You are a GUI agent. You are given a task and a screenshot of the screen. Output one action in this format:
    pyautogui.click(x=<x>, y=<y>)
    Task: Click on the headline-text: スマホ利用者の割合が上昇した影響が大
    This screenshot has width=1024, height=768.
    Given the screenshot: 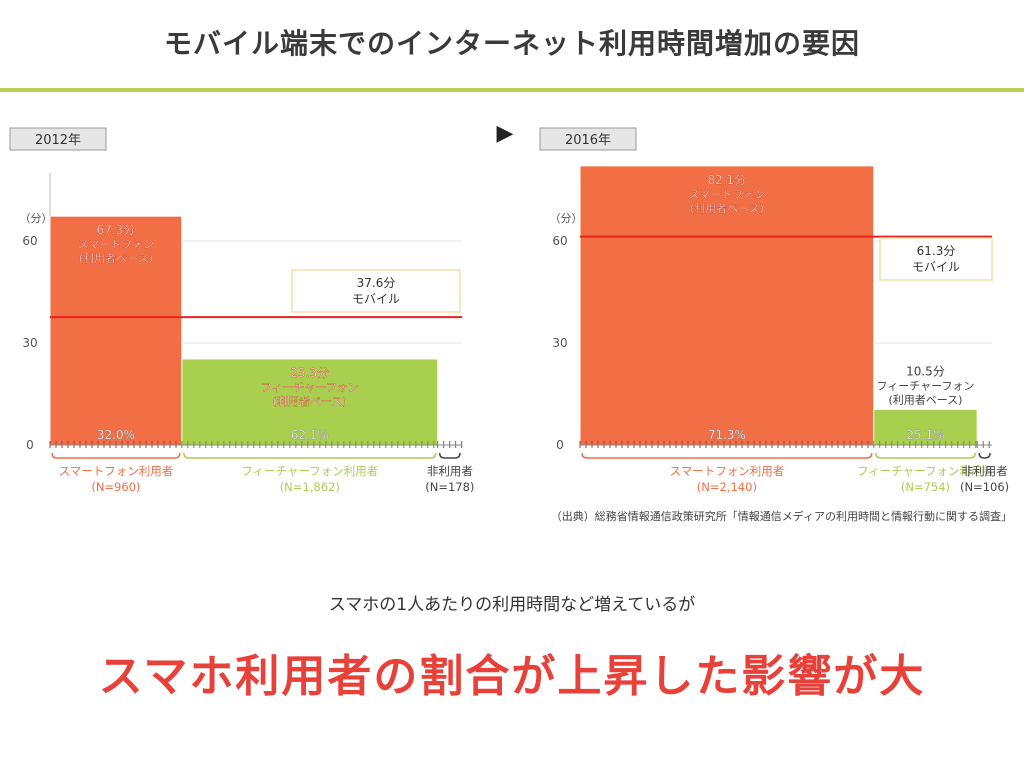 What is the action you would take?
    pyautogui.click(x=512, y=676)
    